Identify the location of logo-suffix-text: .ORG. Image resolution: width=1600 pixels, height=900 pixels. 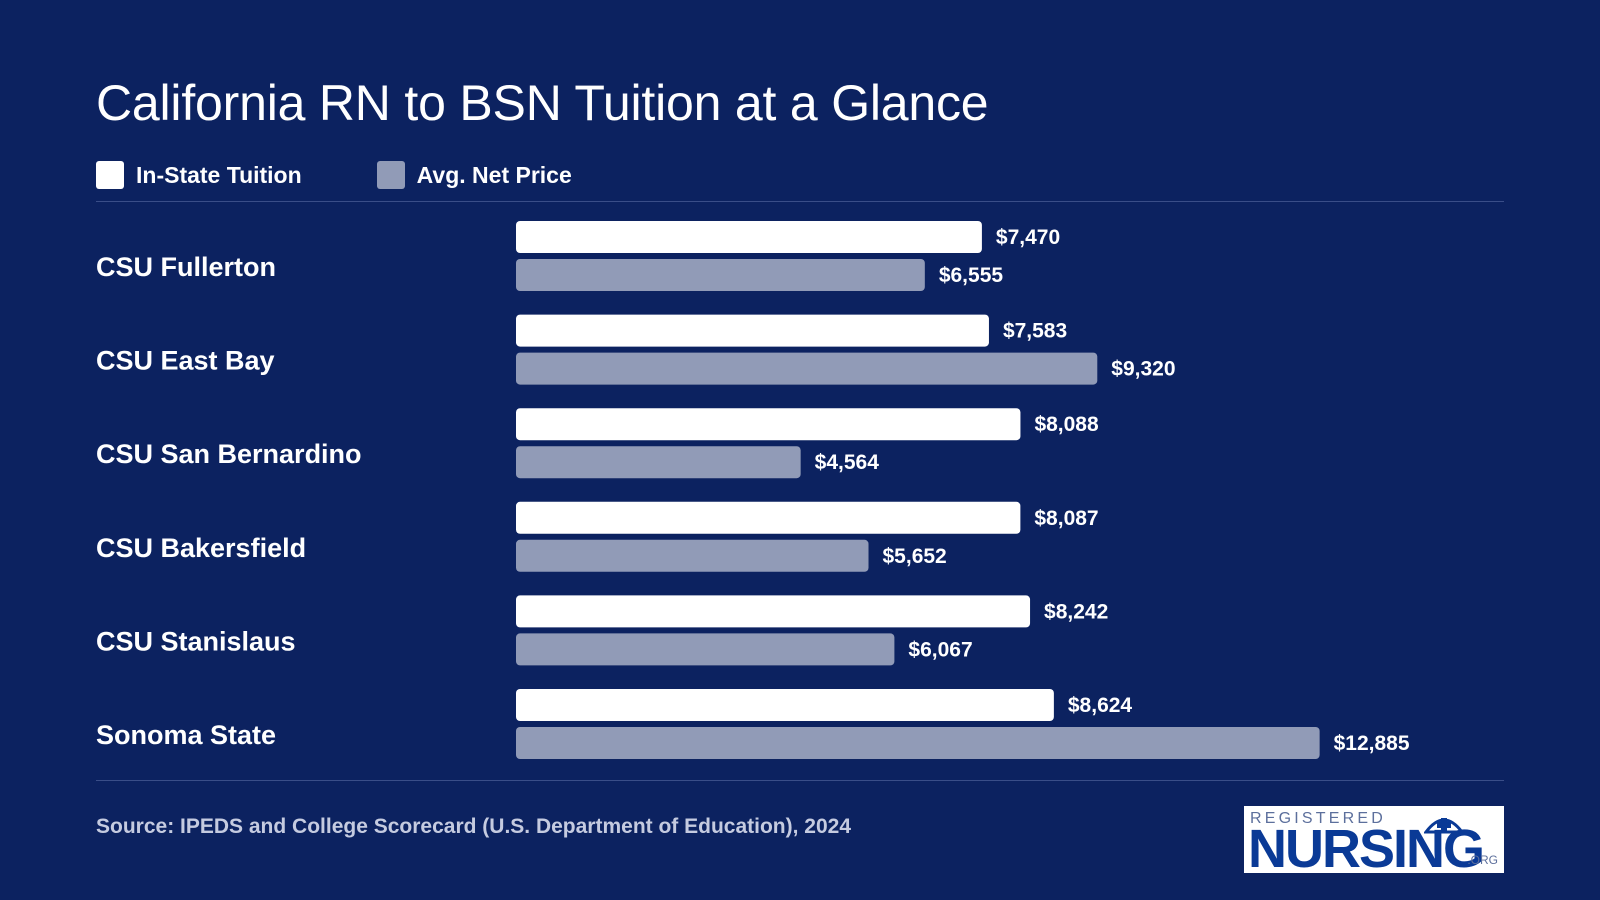
(1482, 860).